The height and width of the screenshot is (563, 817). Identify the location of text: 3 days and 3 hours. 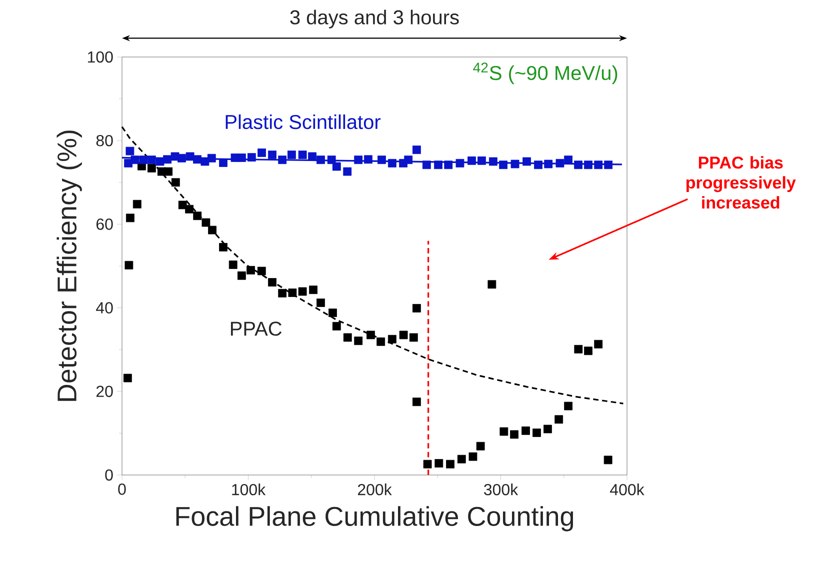
(374, 19).